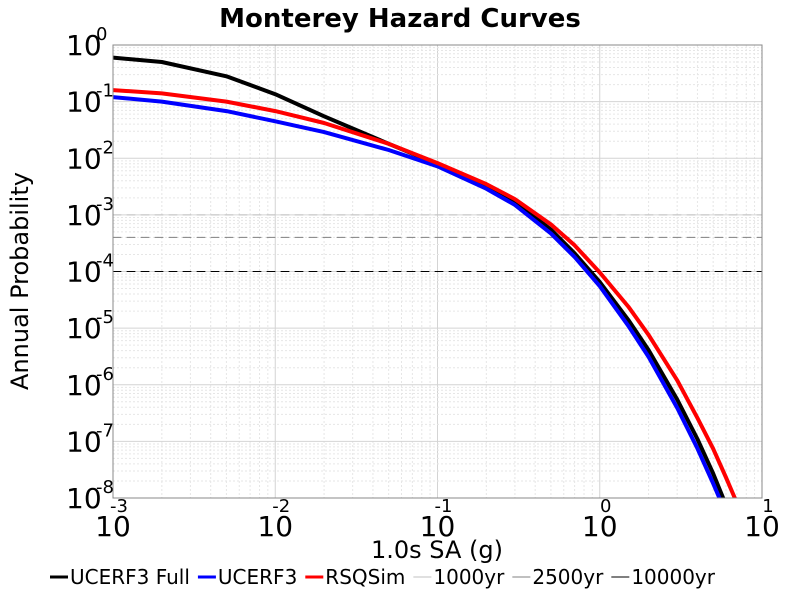 The height and width of the screenshot is (600, 800). Describe the element at coordinates (605, 506) in the screenshot. I see `x-tick-exponent: 0` at that location.